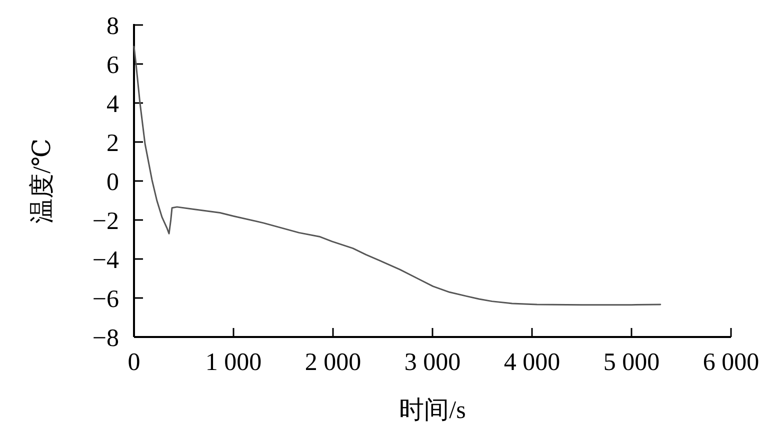 The image size is (780, 437). What do you see at coordinates (731, 362) in the screenshot?
I see `x-tick-label: 6 000` at bounding box center [731, 362].